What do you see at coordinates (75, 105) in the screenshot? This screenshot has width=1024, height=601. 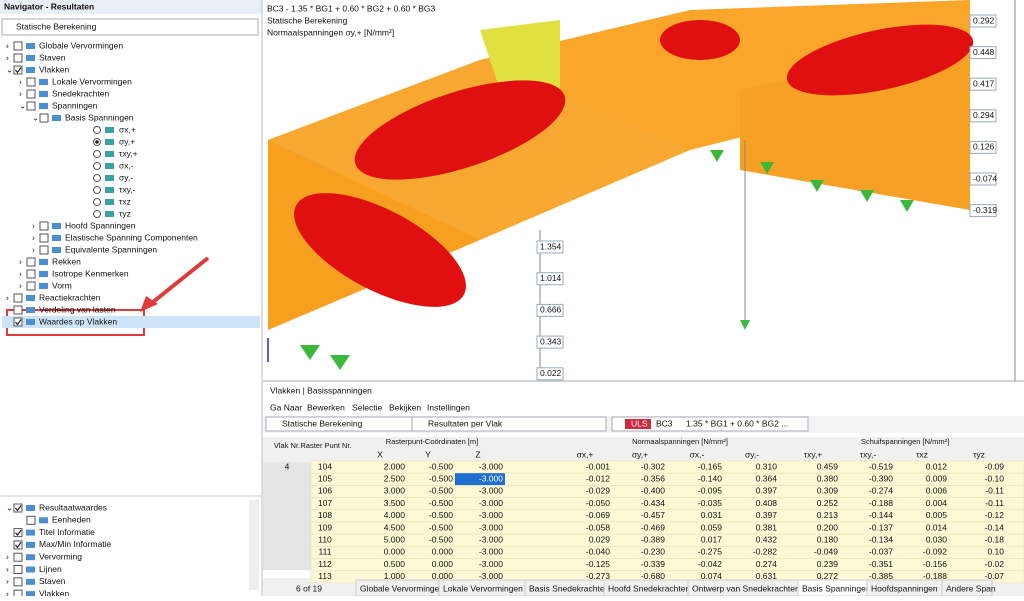 I see `tree-label: Spanningen` at bounding box center [75, 105].